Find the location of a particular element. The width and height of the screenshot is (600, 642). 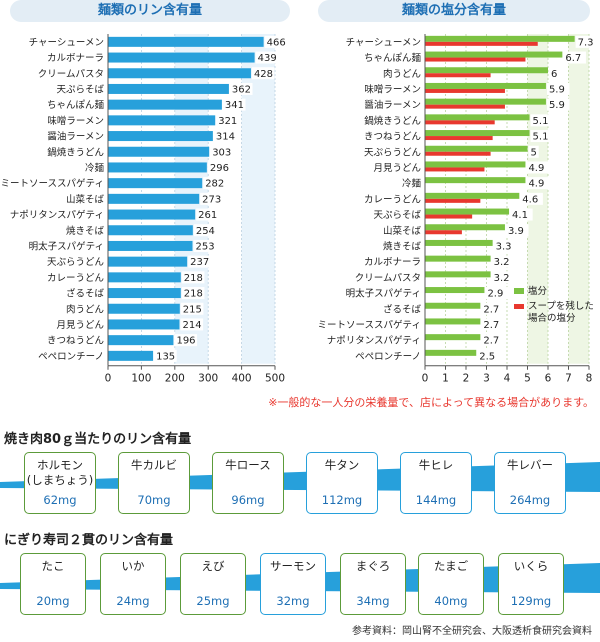

value-label: 321 is located at coordinates (227, 121).